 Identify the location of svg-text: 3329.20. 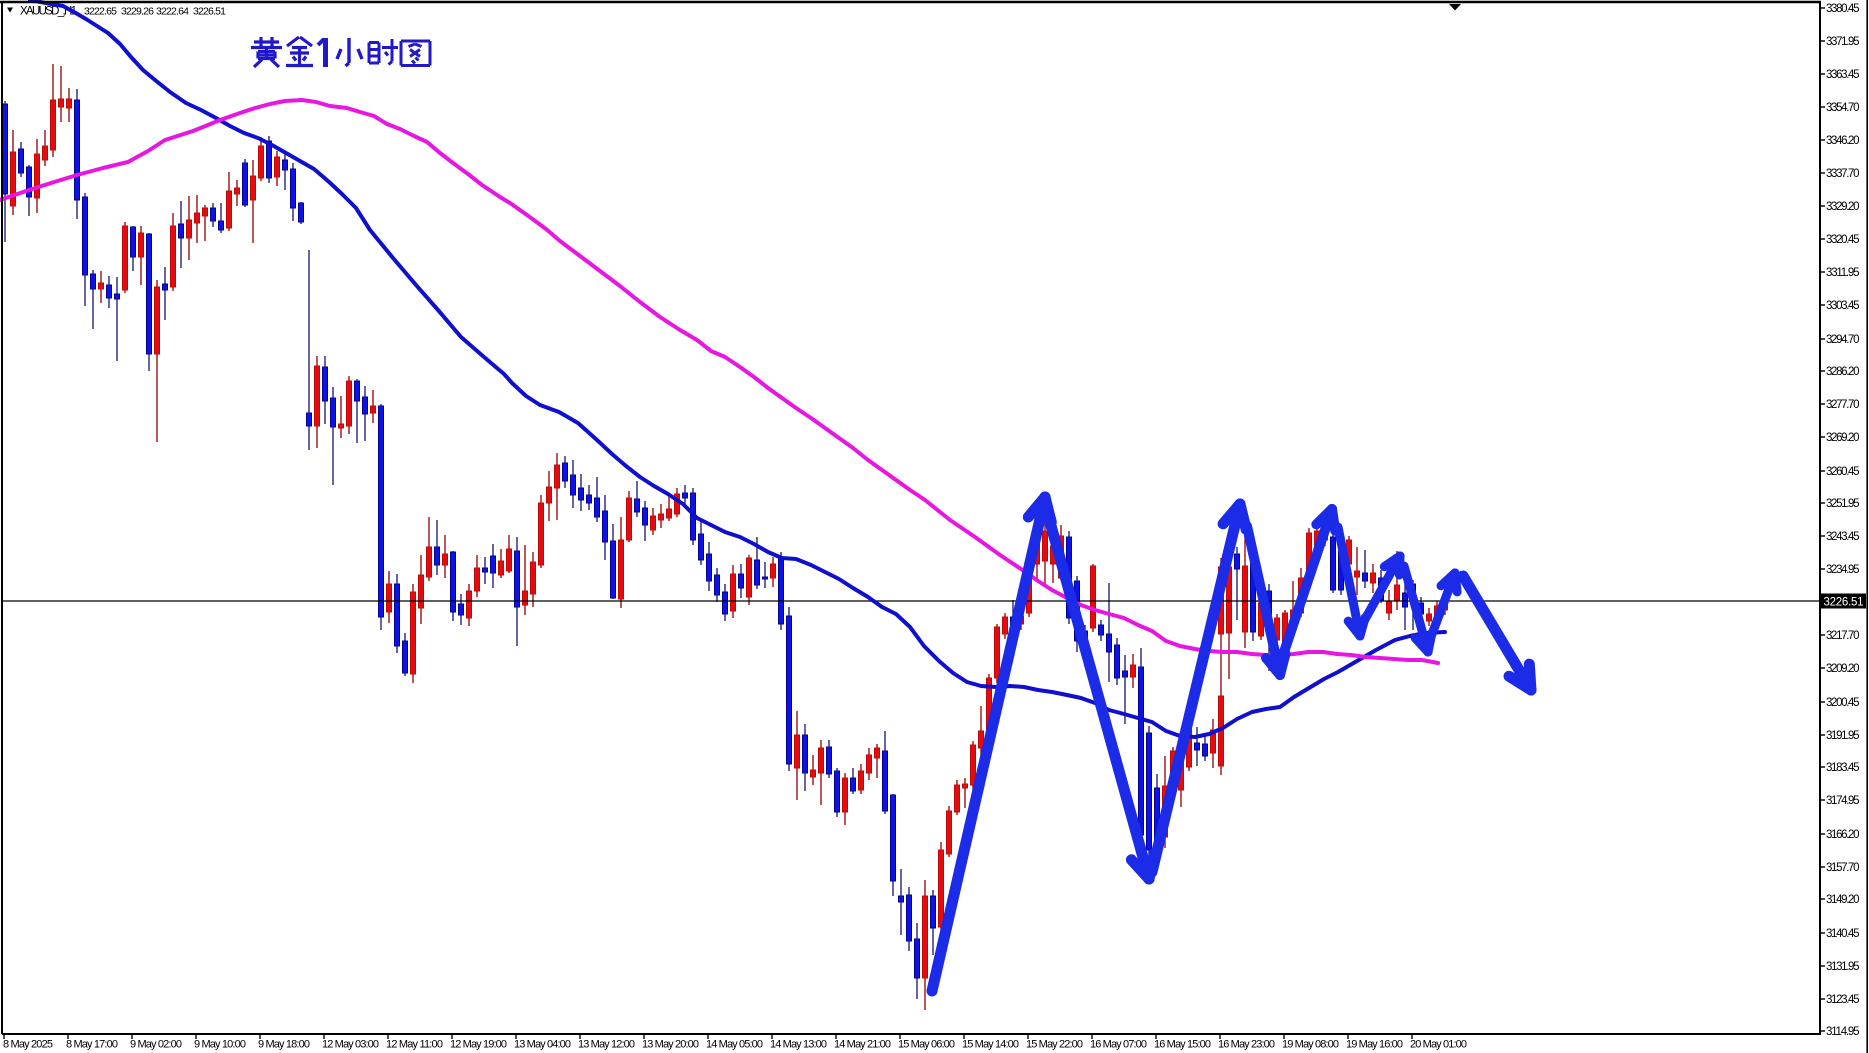
(1843, 207).